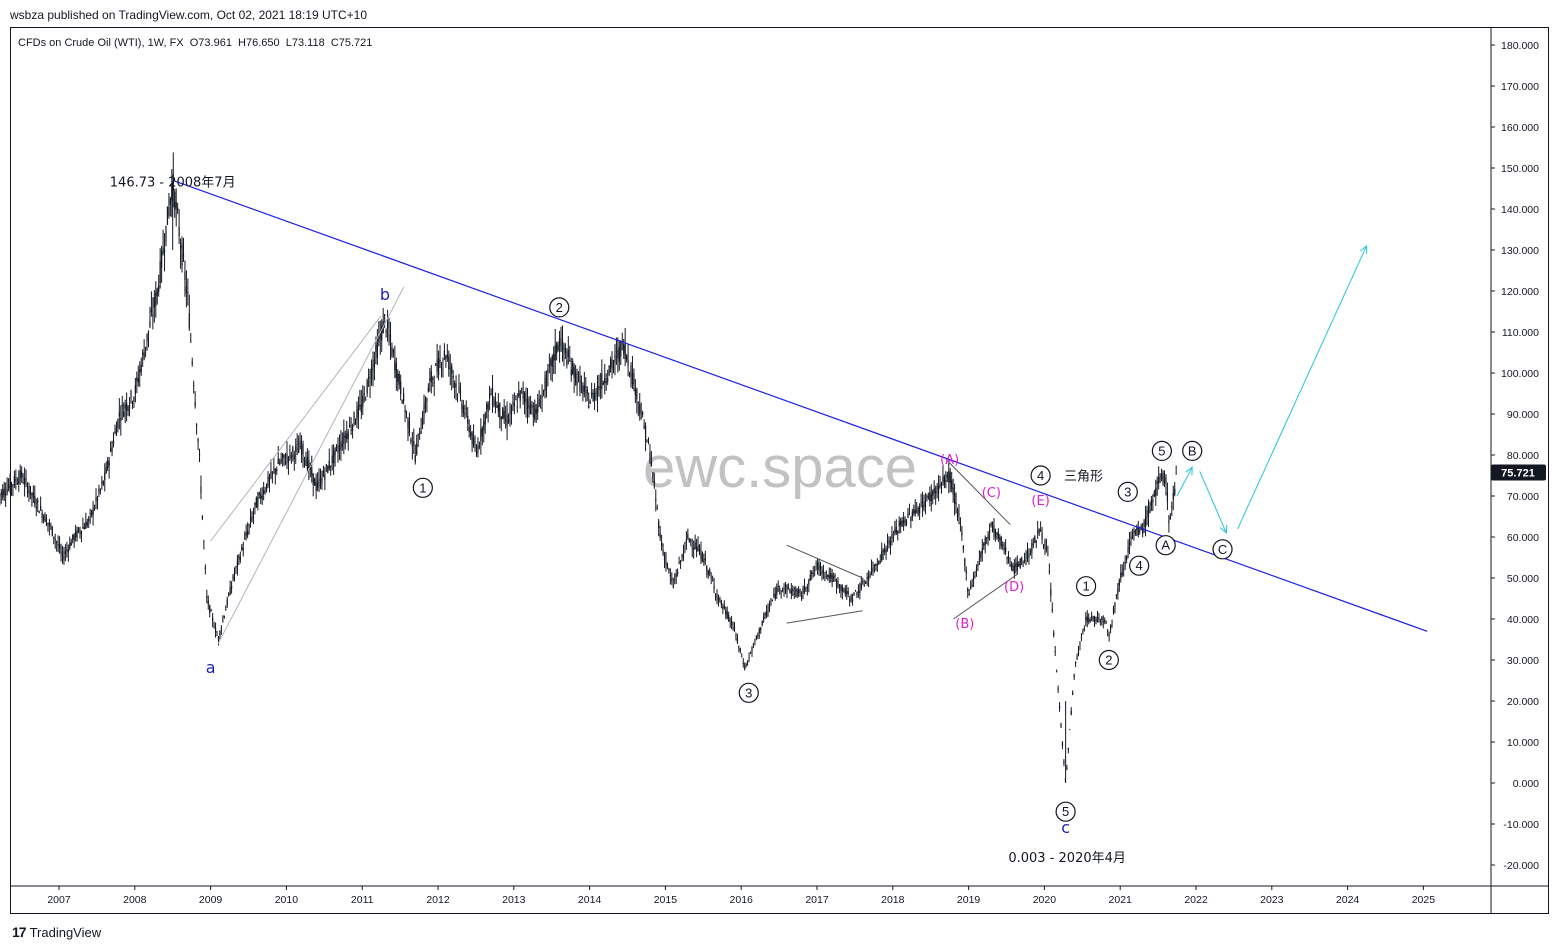 The width and height of the screenshot is (1559, 950). I want to click on last-price-label: 75.721, so click(1518, 474).